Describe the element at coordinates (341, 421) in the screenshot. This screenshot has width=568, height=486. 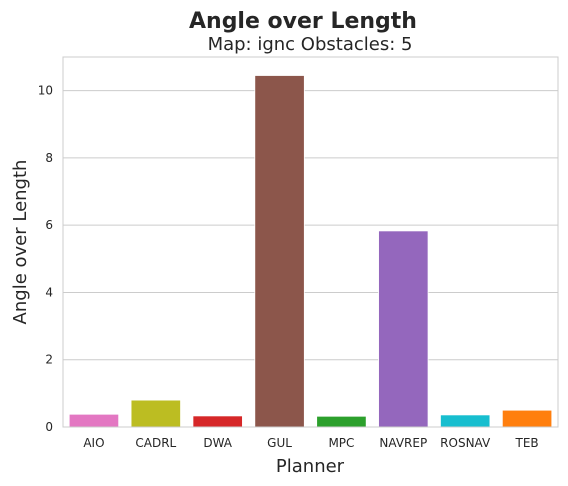
I see `bar-mpc` at that location.